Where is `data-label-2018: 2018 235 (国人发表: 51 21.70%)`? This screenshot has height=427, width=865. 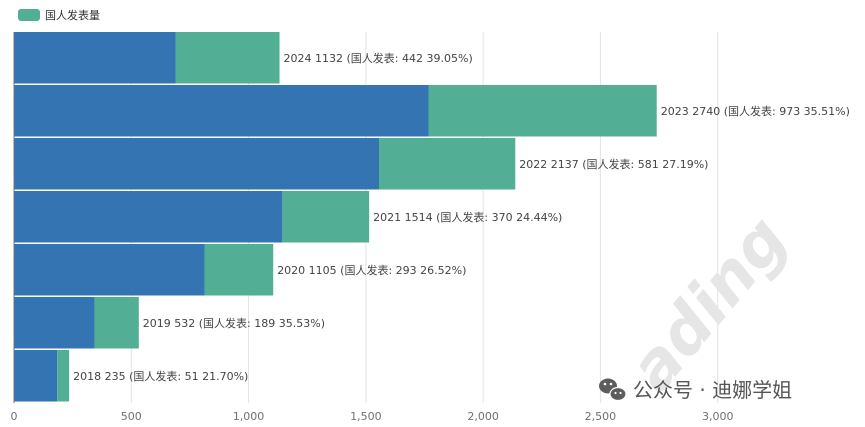 data-label-2018: 2018 235 (国人发表: 51 21.70%) is located at coordinates (160, 376).